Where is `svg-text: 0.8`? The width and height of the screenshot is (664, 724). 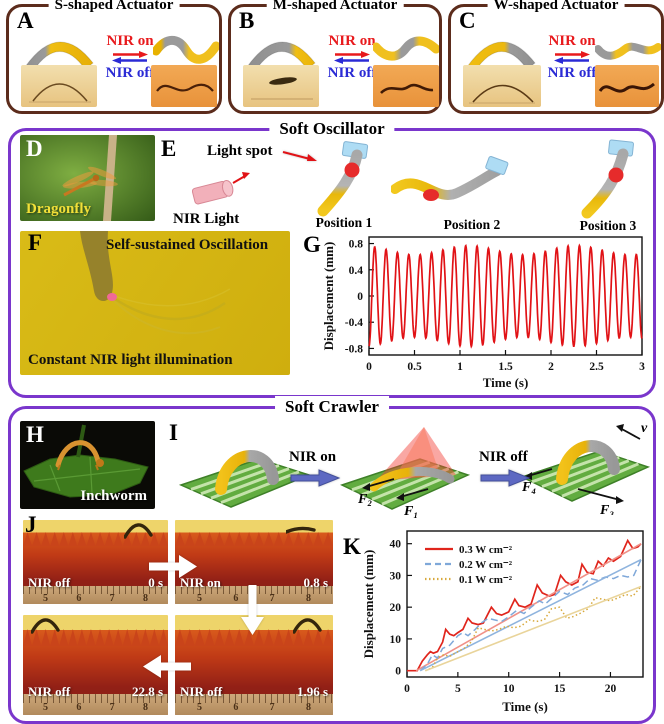 svg-text: 0.8 is located at coordinates (356, 245).